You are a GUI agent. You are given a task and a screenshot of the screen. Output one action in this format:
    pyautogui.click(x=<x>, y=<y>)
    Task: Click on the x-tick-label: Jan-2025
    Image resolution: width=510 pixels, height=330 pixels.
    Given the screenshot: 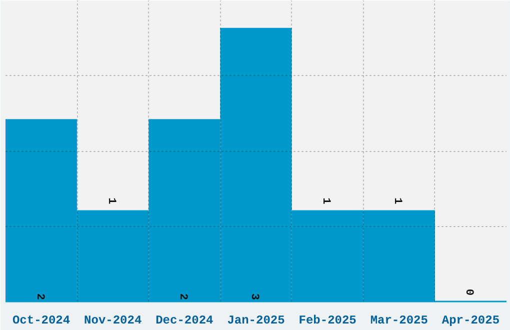 What is the action you would take?
    pyautogui.click(x=256, y=321)
    